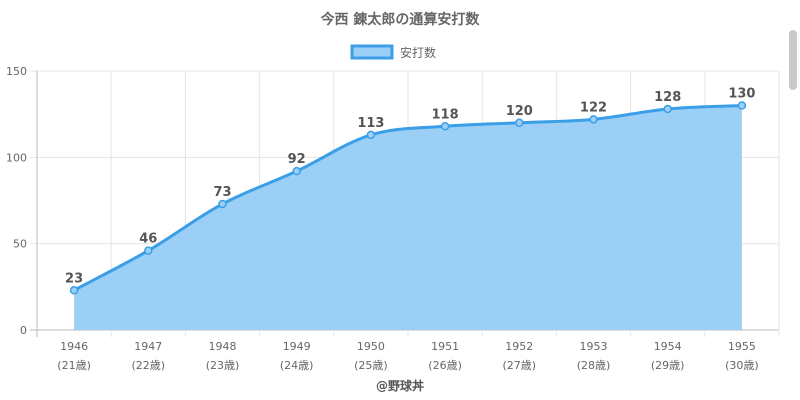 The image size is (800, 400). Describe the element at coordinates (74, 346) in the screenshot. I see `x-tick-label: 1946` at that location.